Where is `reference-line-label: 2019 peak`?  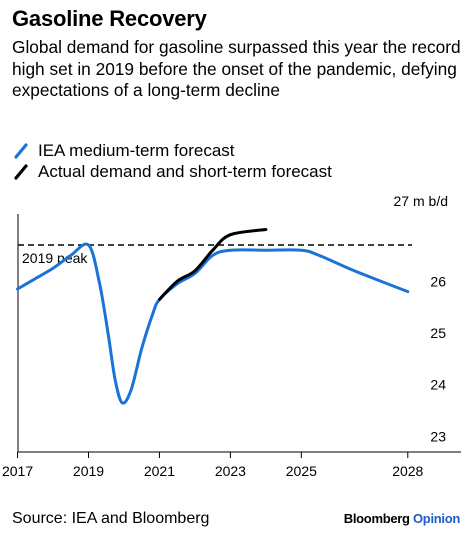
reference-line-label: 2019 peak is located at coordinates (55, 258).